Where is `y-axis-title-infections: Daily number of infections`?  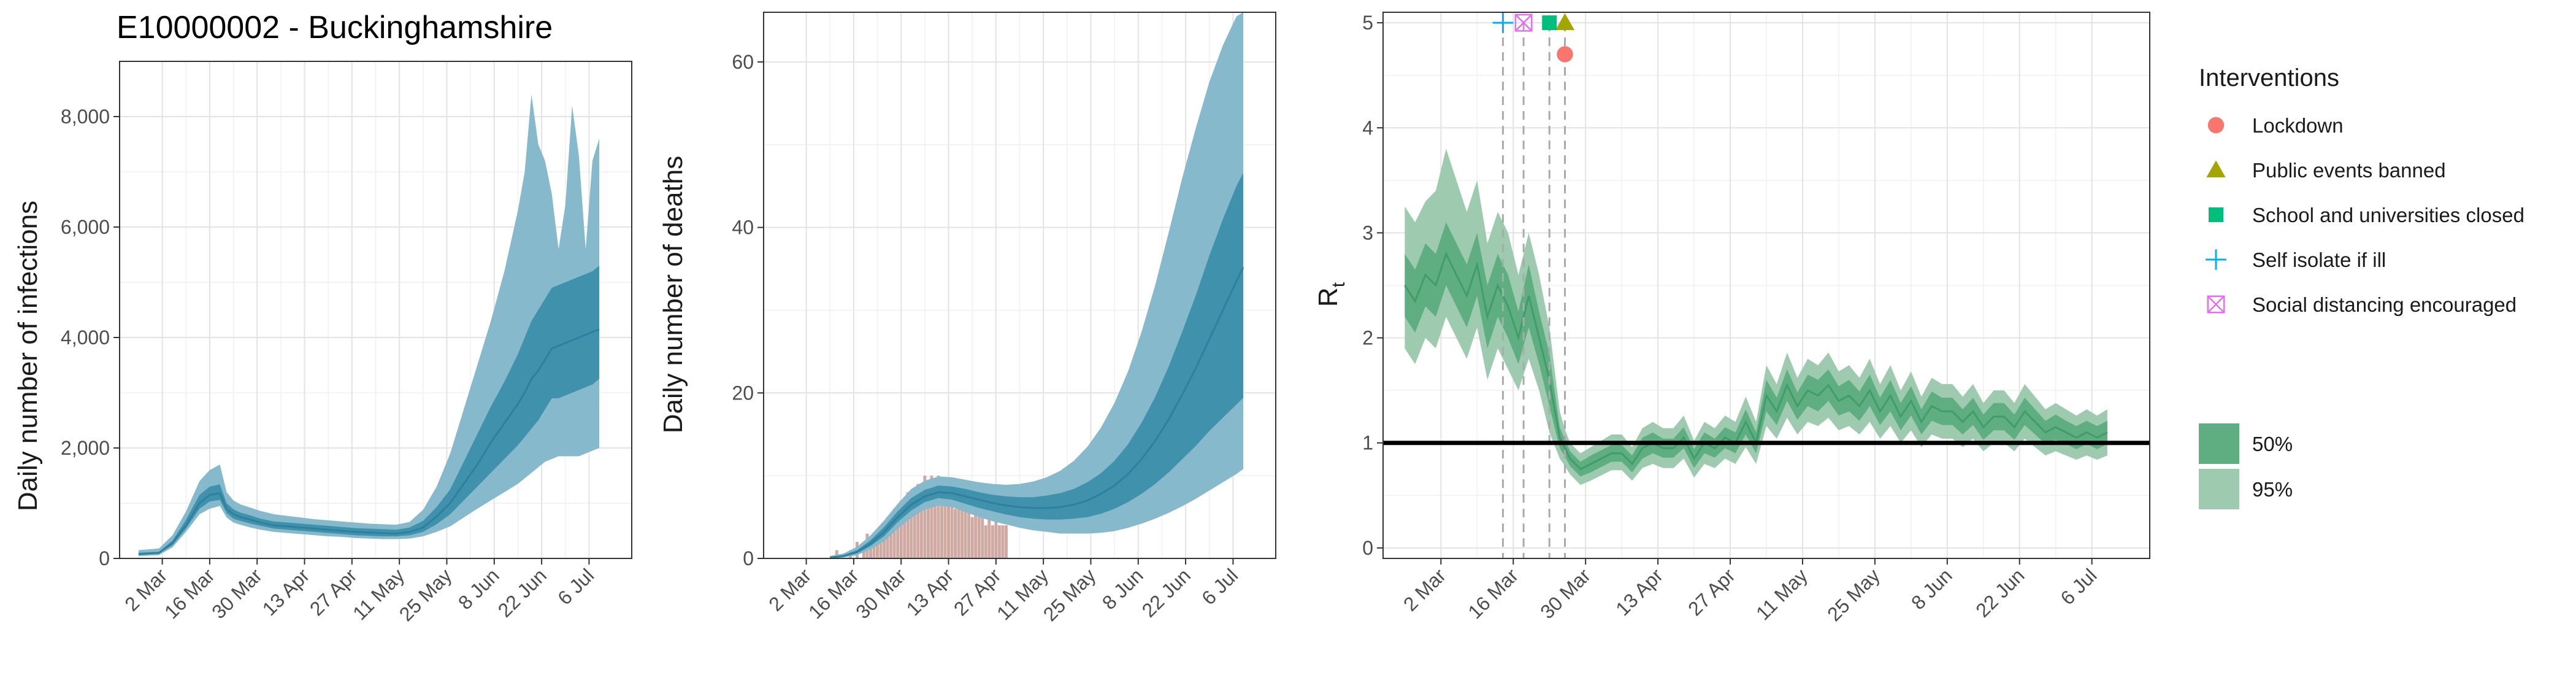
y-axis-title-infections: Daily number of infections is located at coordinates (28, 356).